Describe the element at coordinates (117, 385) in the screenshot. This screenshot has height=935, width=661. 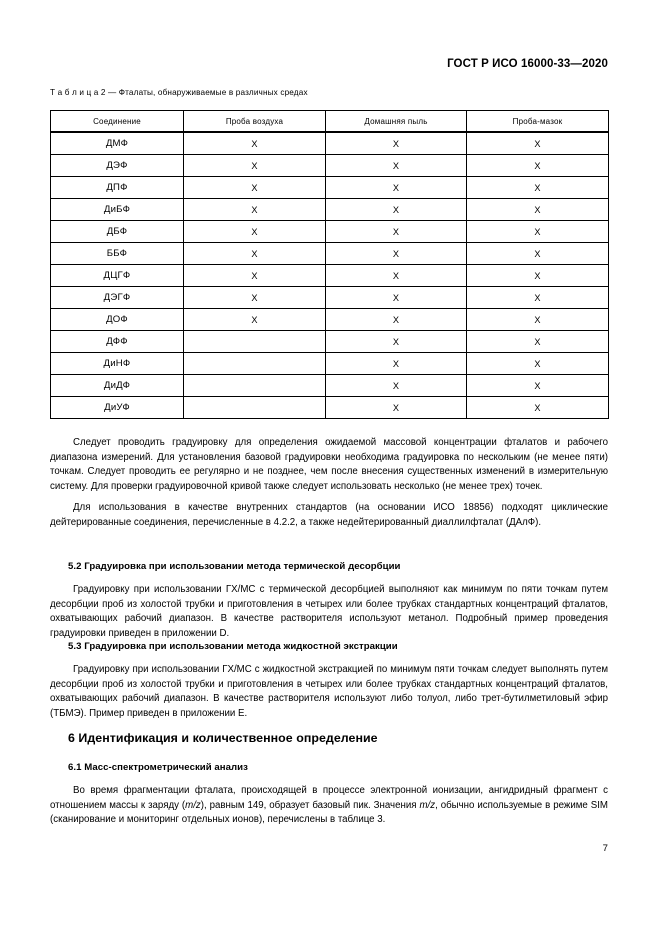
I see `cell-compound: ДиДФ` at that location.